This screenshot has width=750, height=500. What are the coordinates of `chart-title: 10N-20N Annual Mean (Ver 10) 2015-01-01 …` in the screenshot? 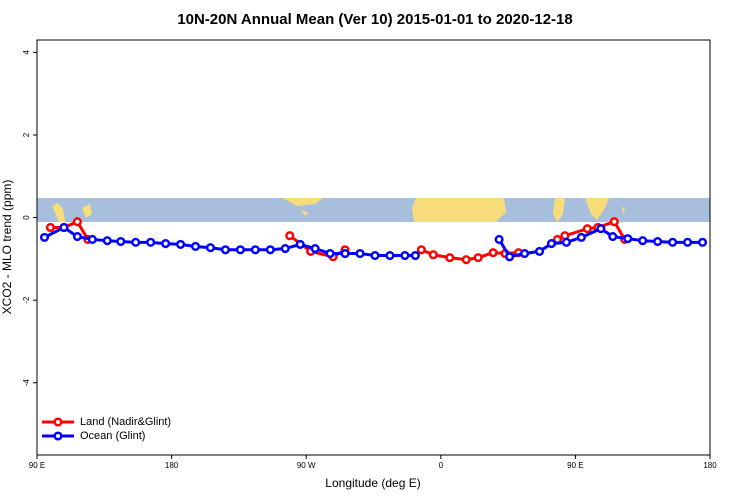 It's located at (374, 19).